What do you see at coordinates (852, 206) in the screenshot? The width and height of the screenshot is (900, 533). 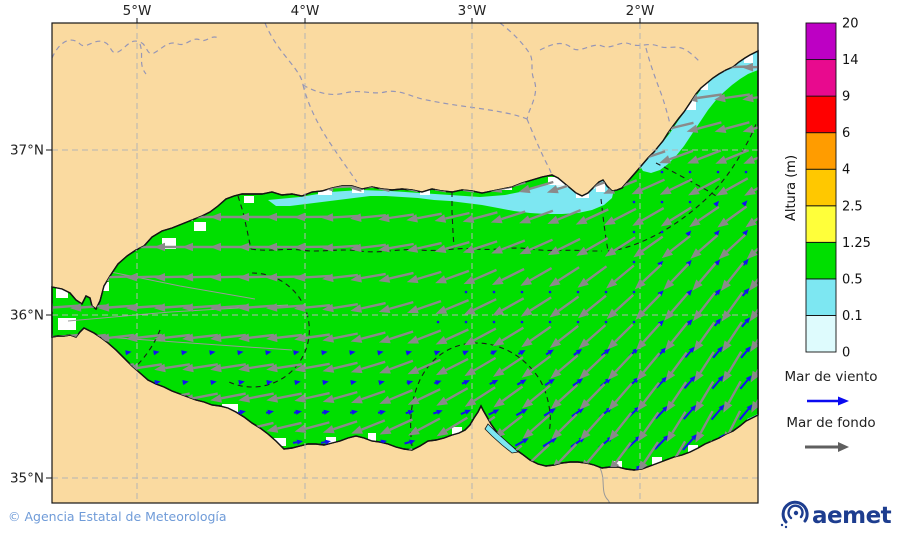 I see `svg-text: 2.5` at bounding box center [852, 206].